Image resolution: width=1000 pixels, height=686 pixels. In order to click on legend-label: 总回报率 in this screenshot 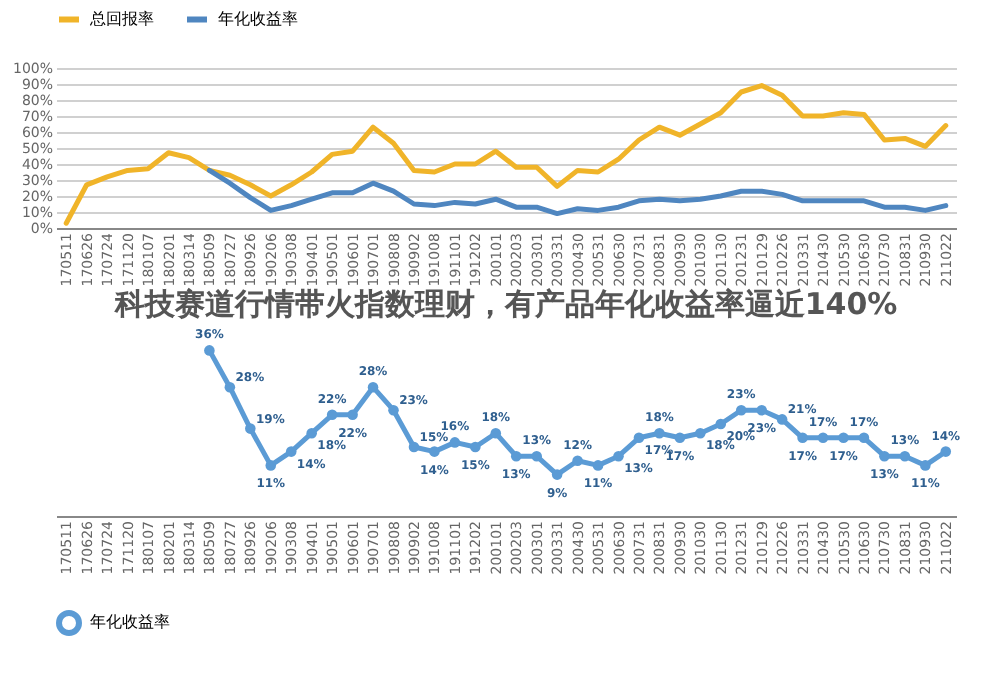, I will do `click(121, 18)`.